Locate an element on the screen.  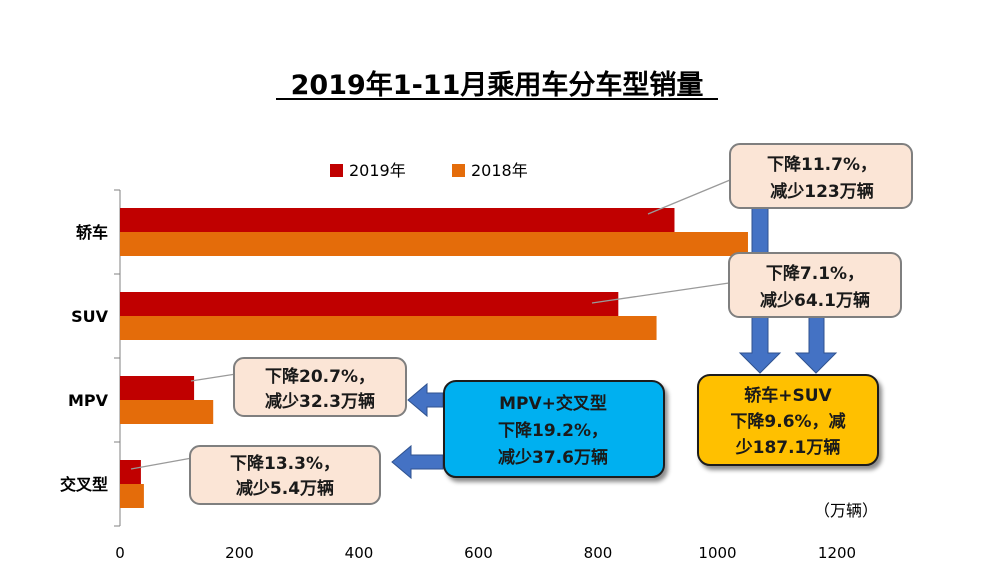
callout-crossover-line2: 减少5.4万辆 is located at coordinates (285, 488).